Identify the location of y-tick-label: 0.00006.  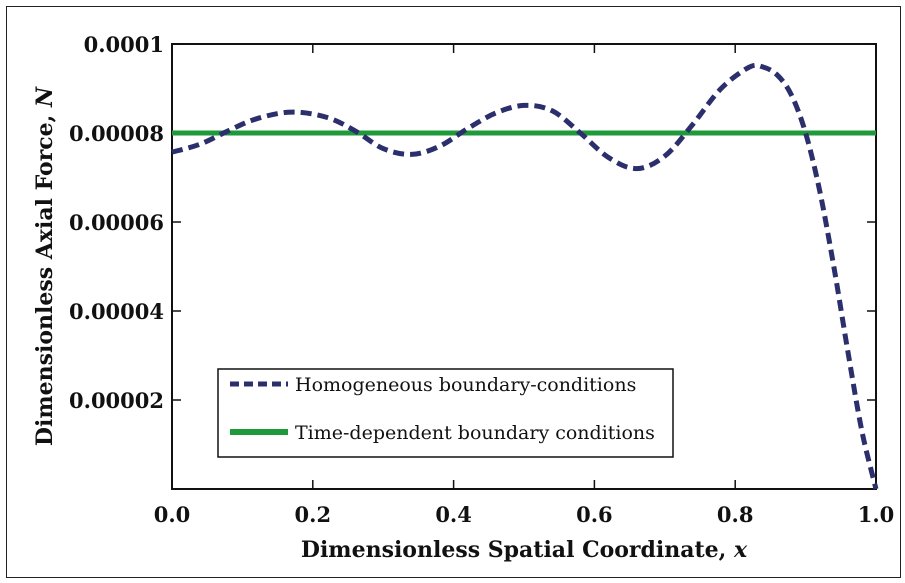
(116, 222).